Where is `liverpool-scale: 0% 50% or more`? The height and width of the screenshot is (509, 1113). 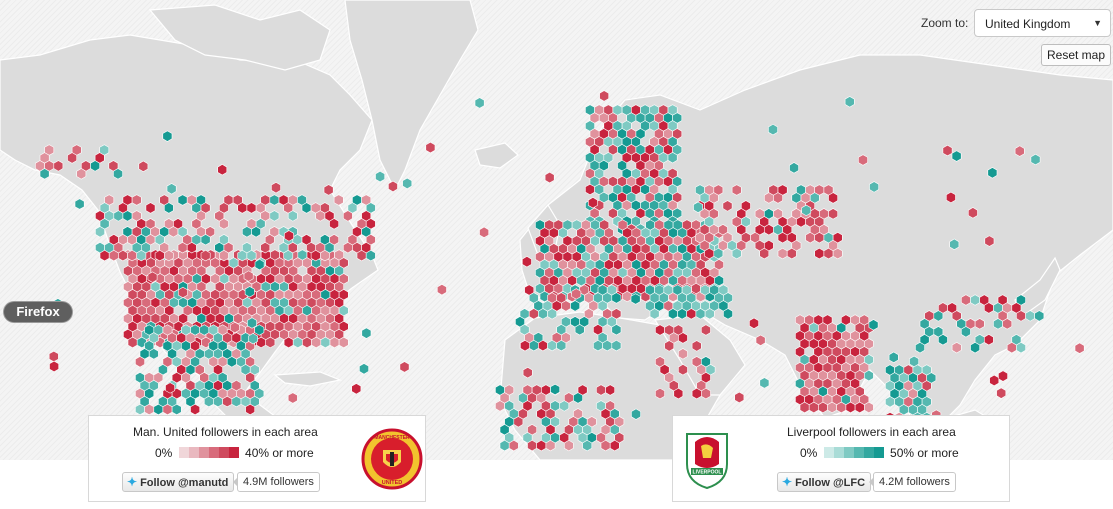 liverpool-scale: 0% 50% or more is located at coordinates (879, 452).